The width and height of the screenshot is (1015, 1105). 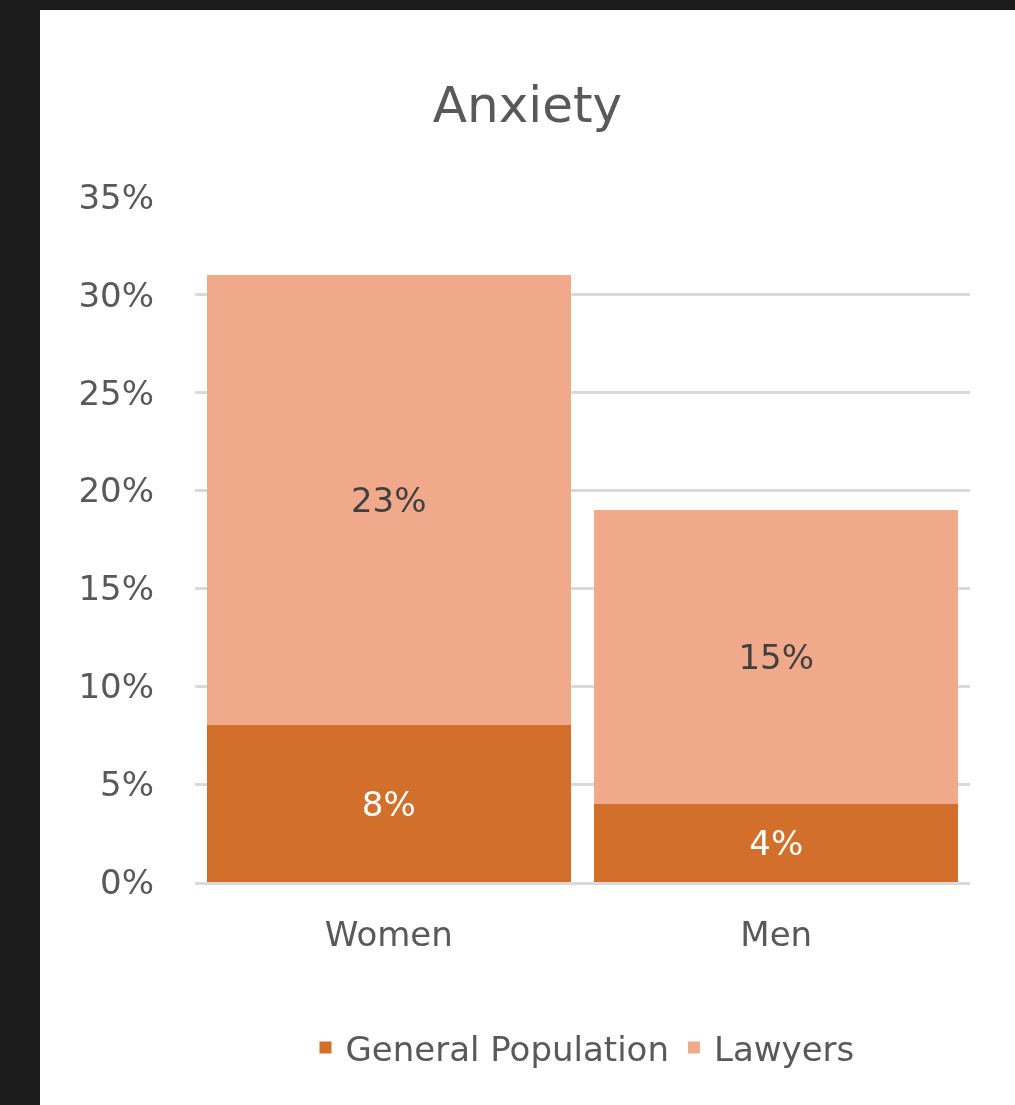 I want to click on data-label: 23%, so click(x=388, y=500).